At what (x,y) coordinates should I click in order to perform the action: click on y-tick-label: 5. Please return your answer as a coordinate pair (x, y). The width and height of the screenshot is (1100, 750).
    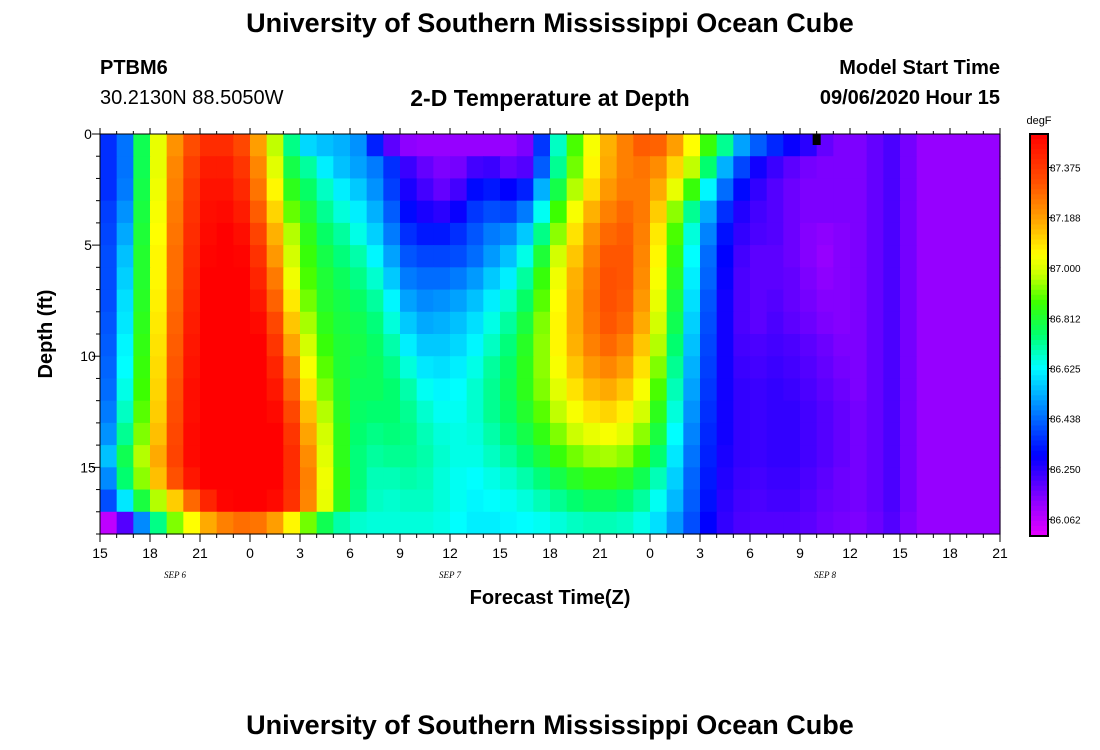
    Looking at the image, I should click on (88, 245).